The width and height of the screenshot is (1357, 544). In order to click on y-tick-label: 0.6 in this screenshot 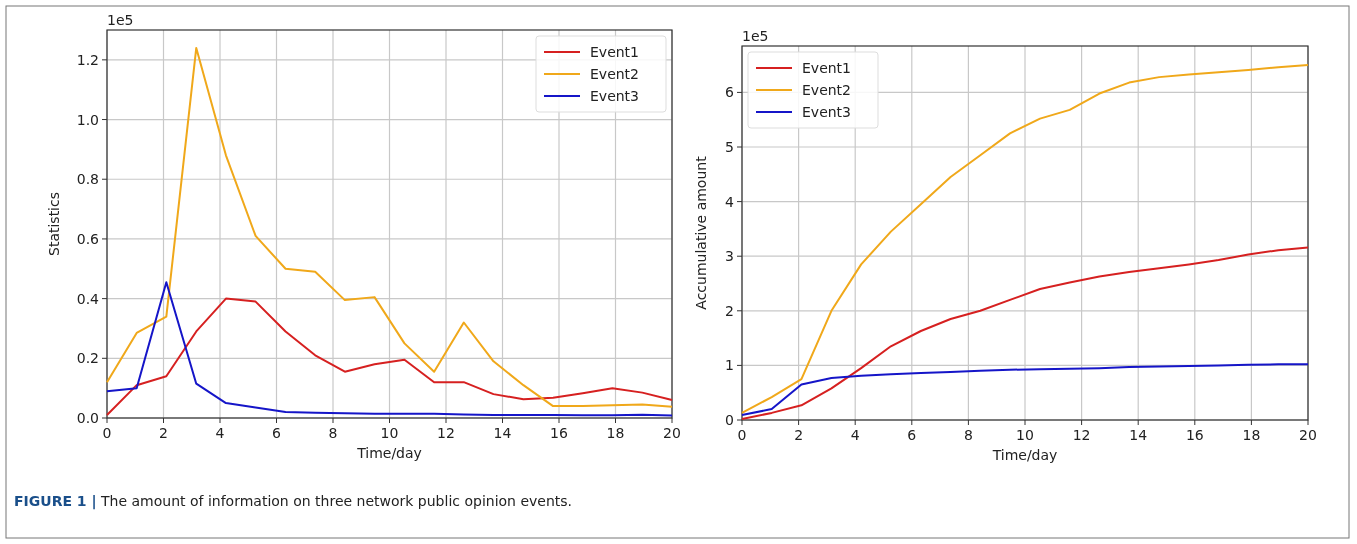, I will do `click(88, 238)`.